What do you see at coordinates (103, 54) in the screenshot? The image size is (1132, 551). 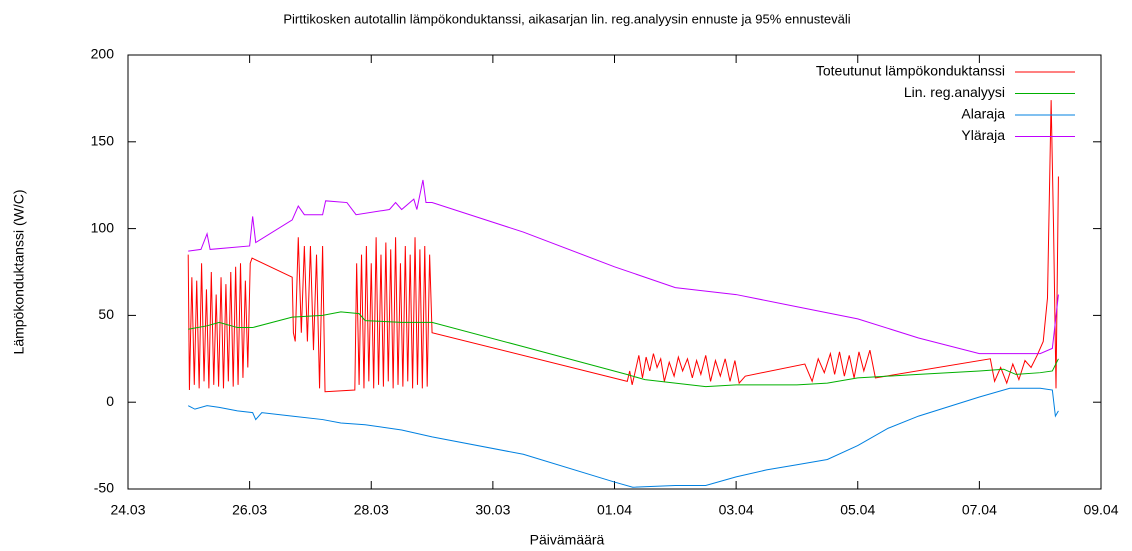 I see `y-tick-label: 200` at bounding box center [103, 54].